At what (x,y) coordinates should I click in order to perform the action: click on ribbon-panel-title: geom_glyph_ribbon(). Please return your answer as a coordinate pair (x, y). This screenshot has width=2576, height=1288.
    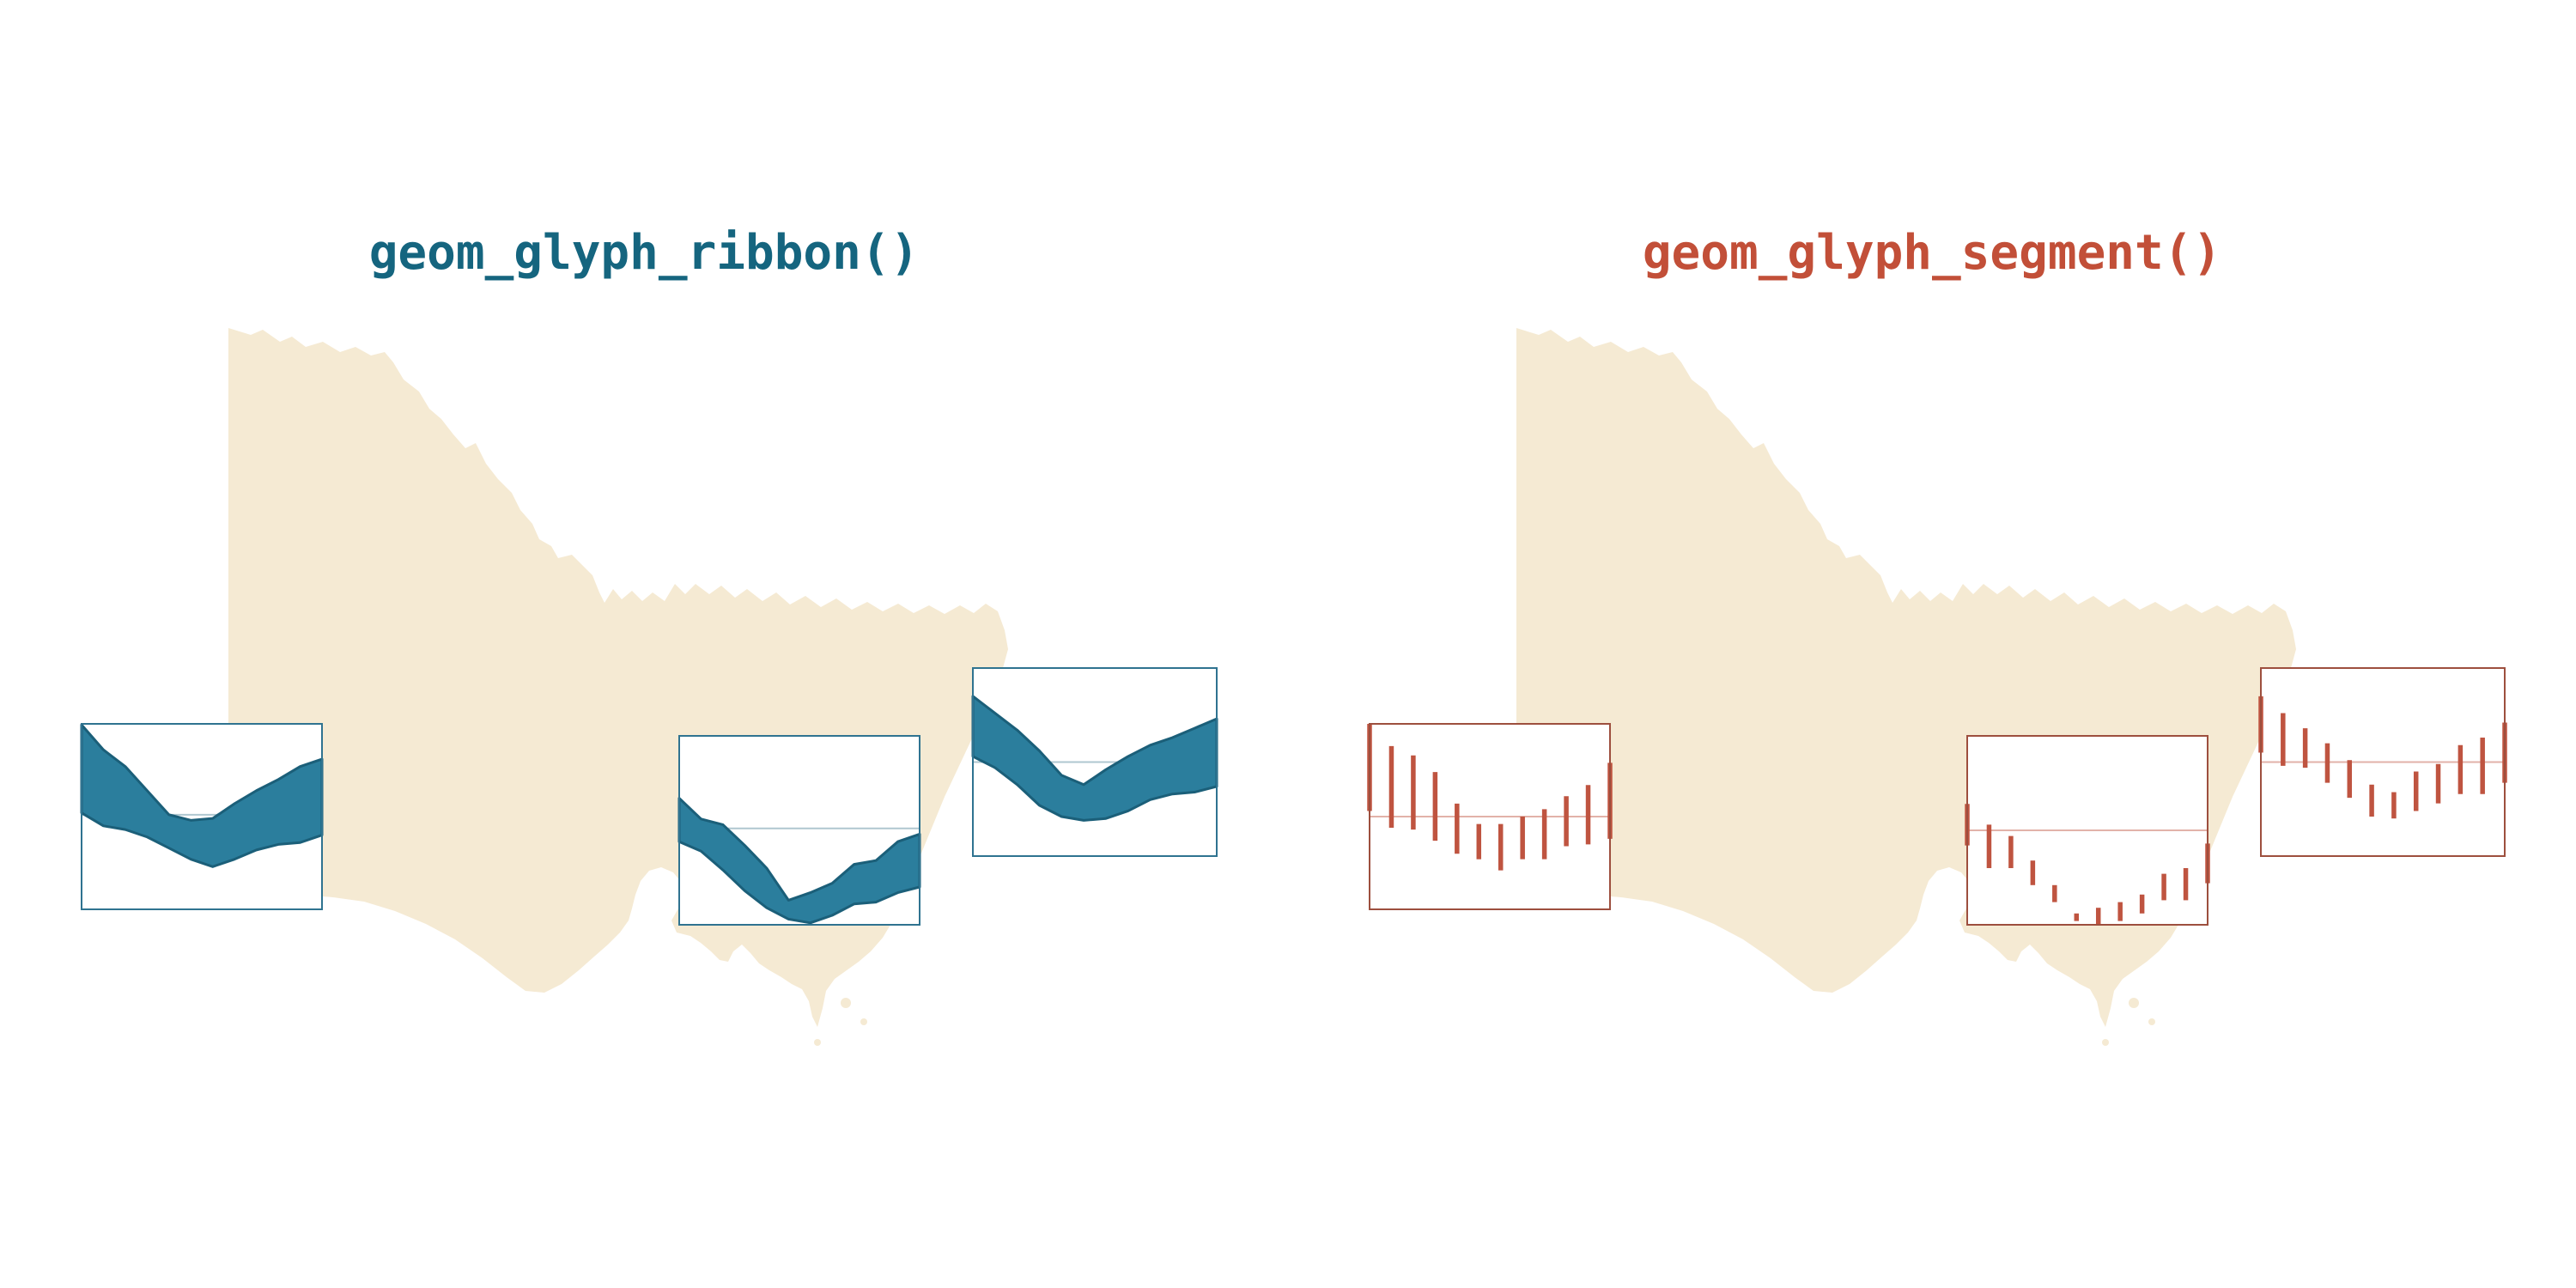
    Looking at the image, I should click on (644, 253).